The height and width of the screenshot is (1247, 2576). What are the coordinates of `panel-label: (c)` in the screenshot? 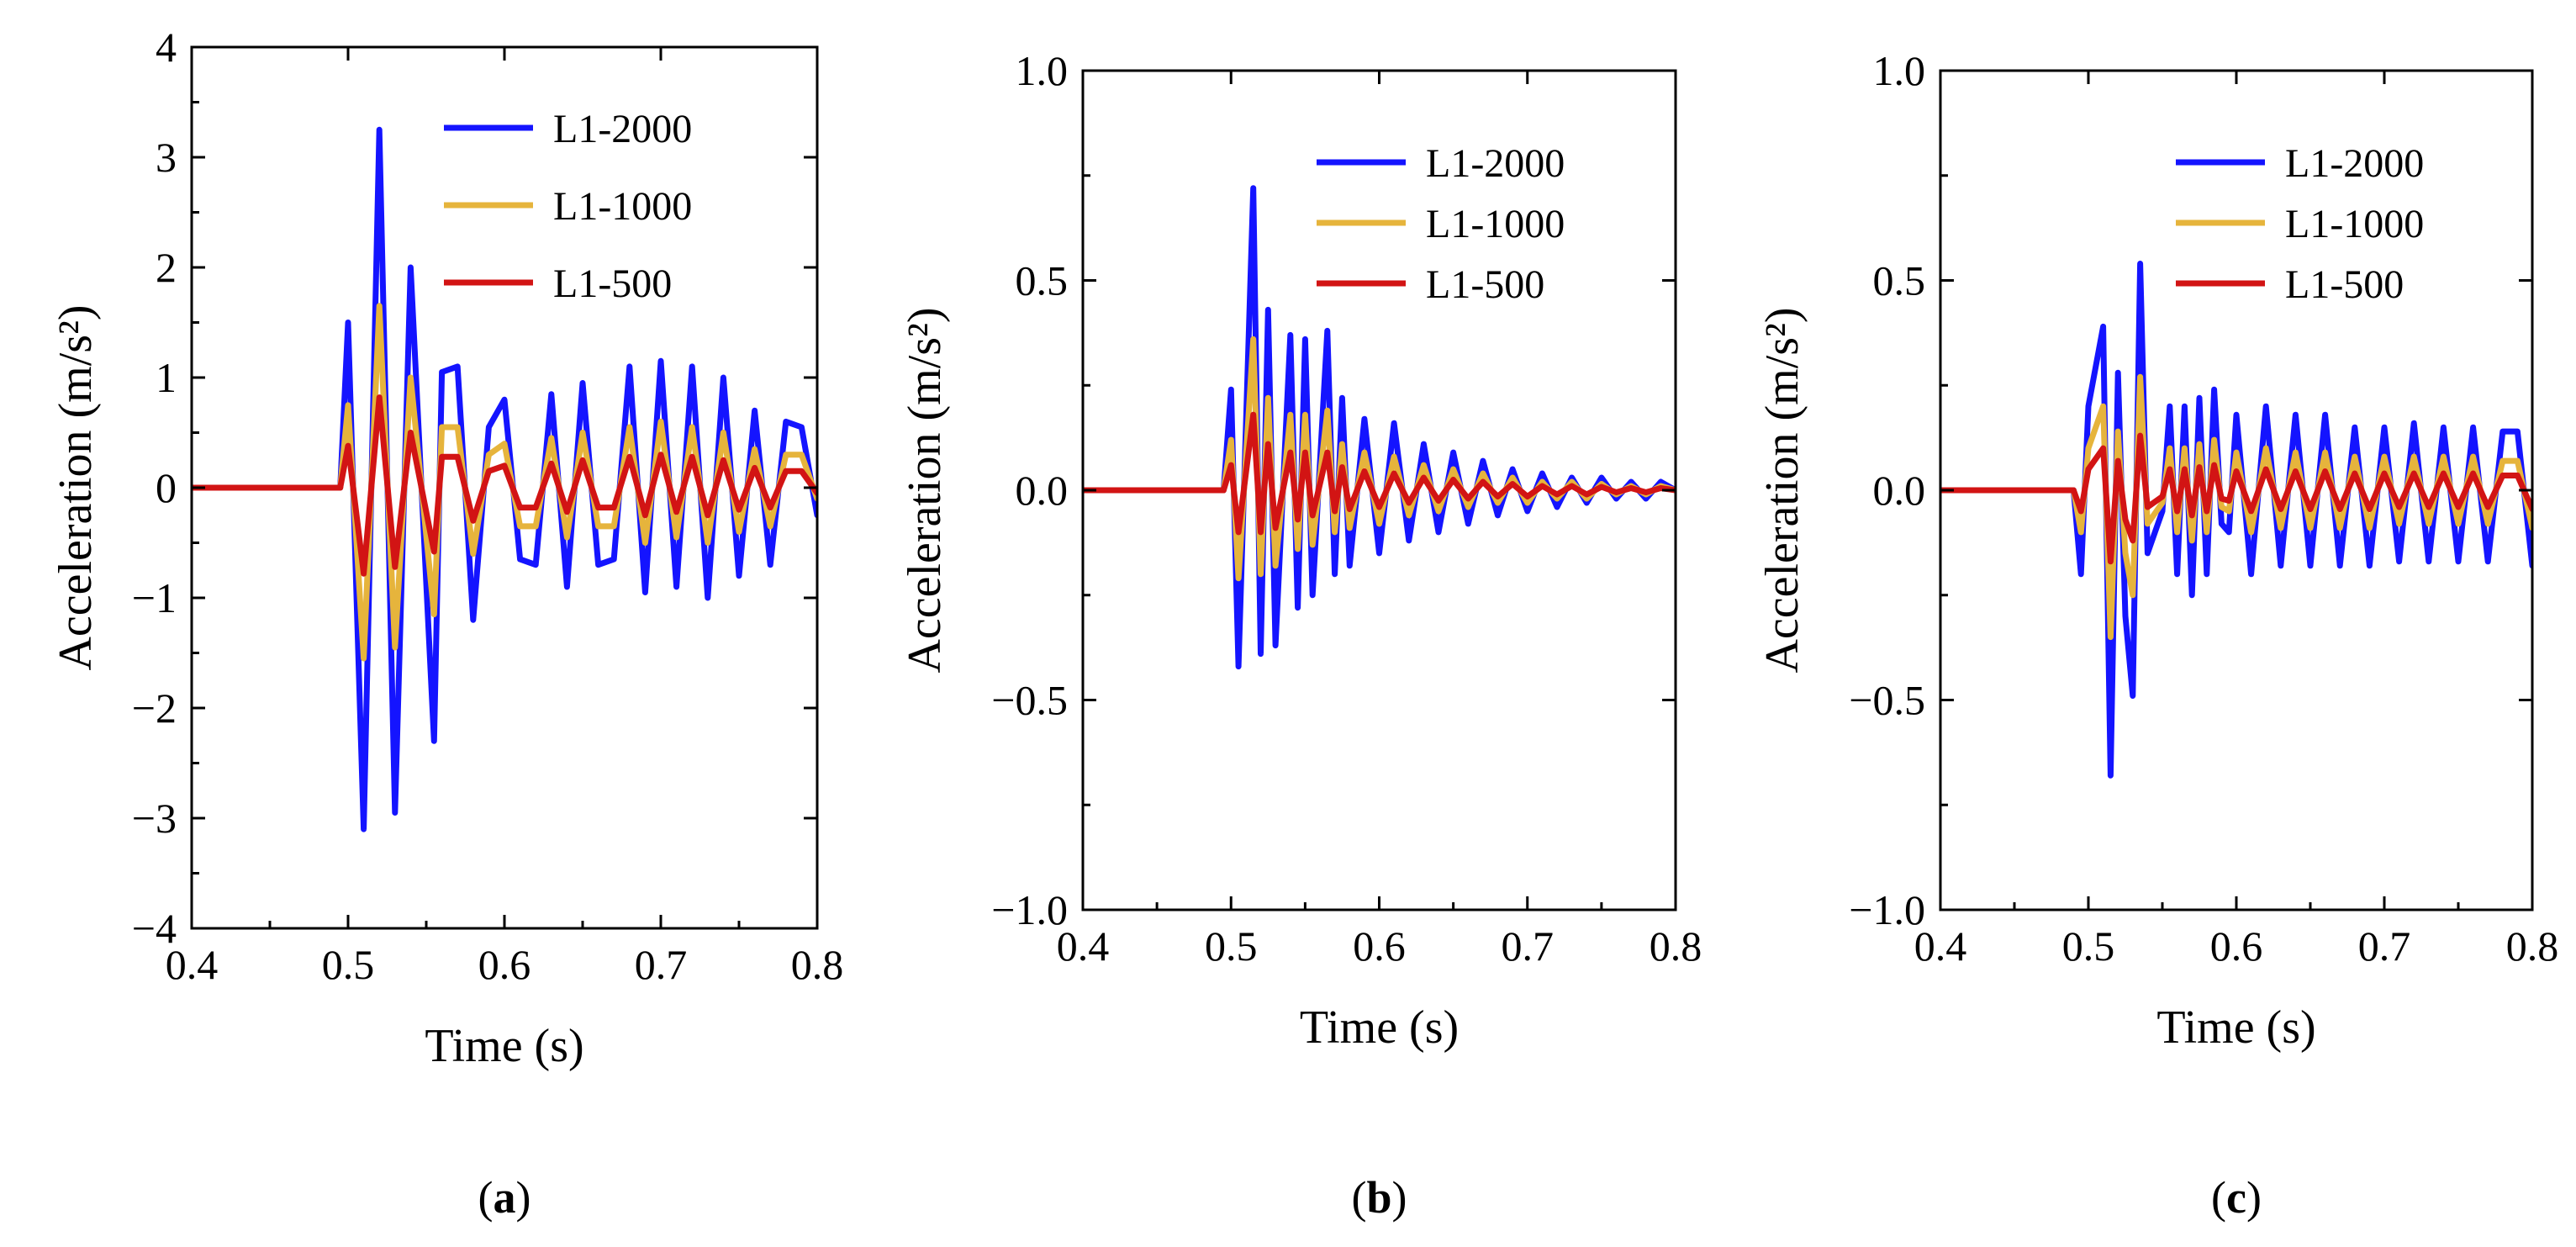 It's located at (2236, 1198).